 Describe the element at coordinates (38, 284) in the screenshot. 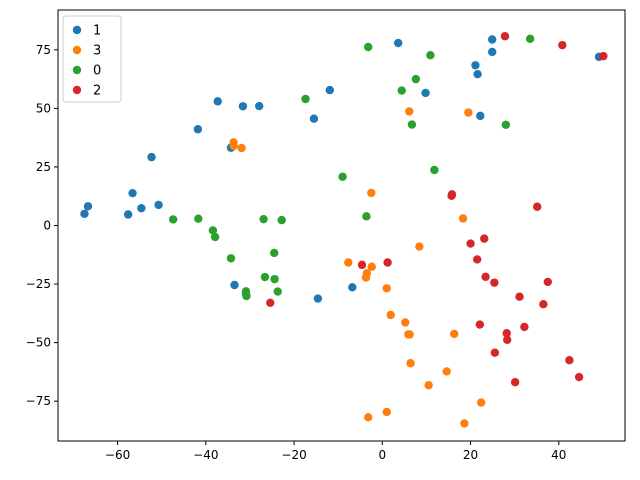

I see `y-tick-label-2: −25` at that location.